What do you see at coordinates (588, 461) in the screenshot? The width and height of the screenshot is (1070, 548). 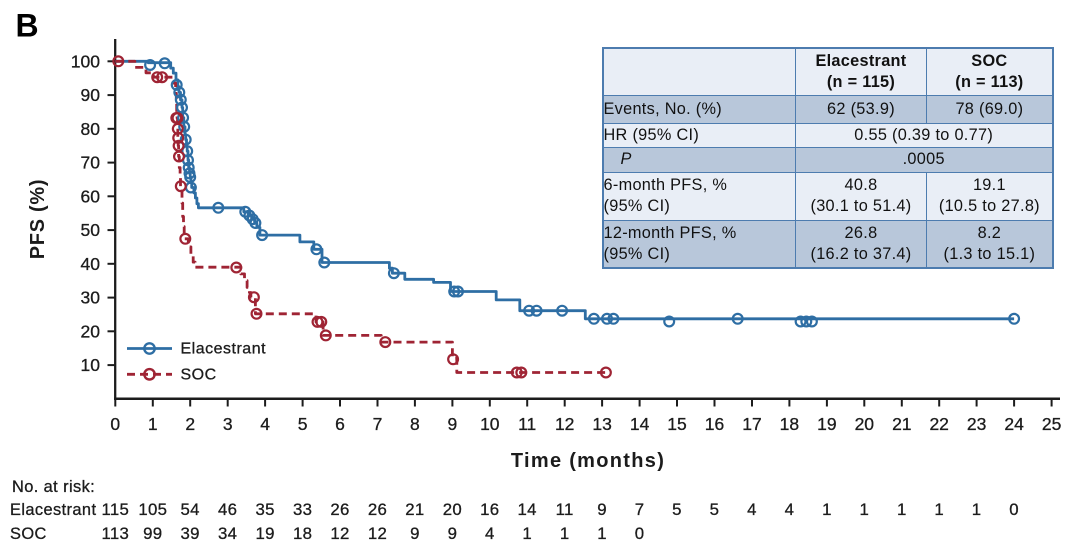 I see `svg-text: Time (months)` at bounding box center [588, 461].